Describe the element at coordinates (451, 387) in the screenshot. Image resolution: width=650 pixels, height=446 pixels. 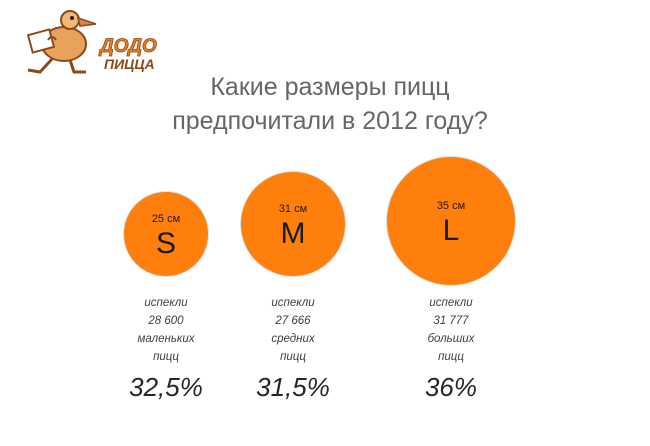
I see `percent-label-l: 36%` at that location.